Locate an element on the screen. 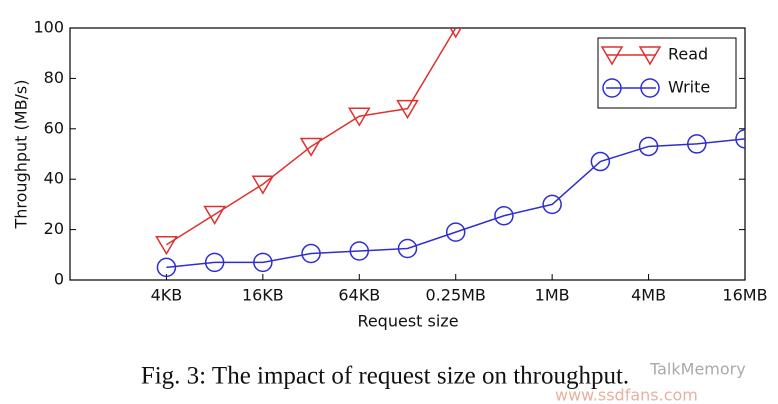 This screenshot has width=778, height=404. x-tick-label: 1MB is located at coordinates (552, 295).